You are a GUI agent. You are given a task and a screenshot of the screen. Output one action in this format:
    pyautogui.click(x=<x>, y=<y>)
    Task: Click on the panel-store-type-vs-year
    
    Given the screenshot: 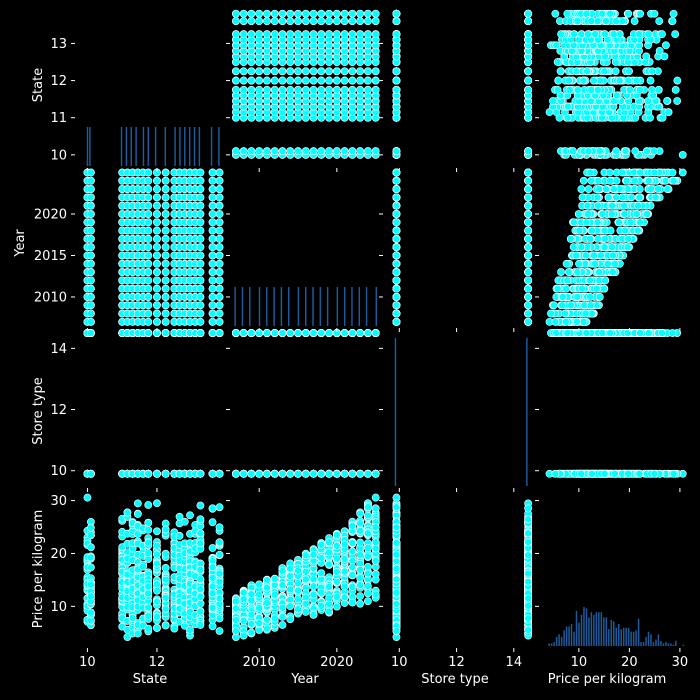 What is the action you would take?
    pyautogui.click(x=305, y=403)
    